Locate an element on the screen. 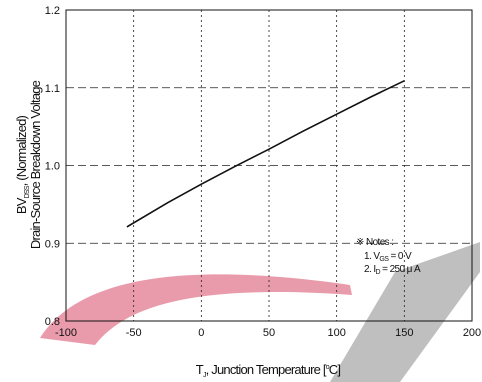 Image resolution: width=482 pixels, height=382 pixels. x-tick-label: 200 is located at coordinates (472, 333).